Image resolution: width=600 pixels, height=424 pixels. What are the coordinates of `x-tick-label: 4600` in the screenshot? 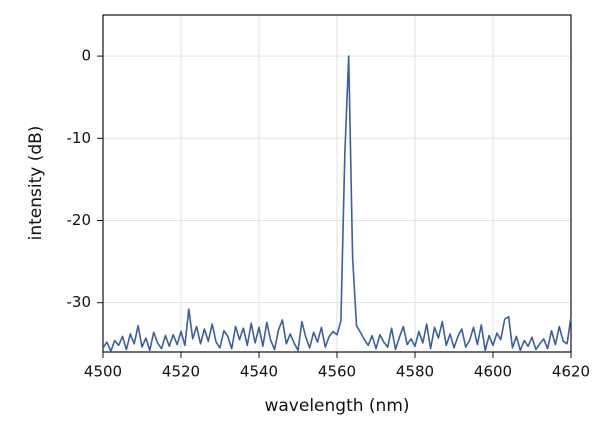 It's located at (493, 372).